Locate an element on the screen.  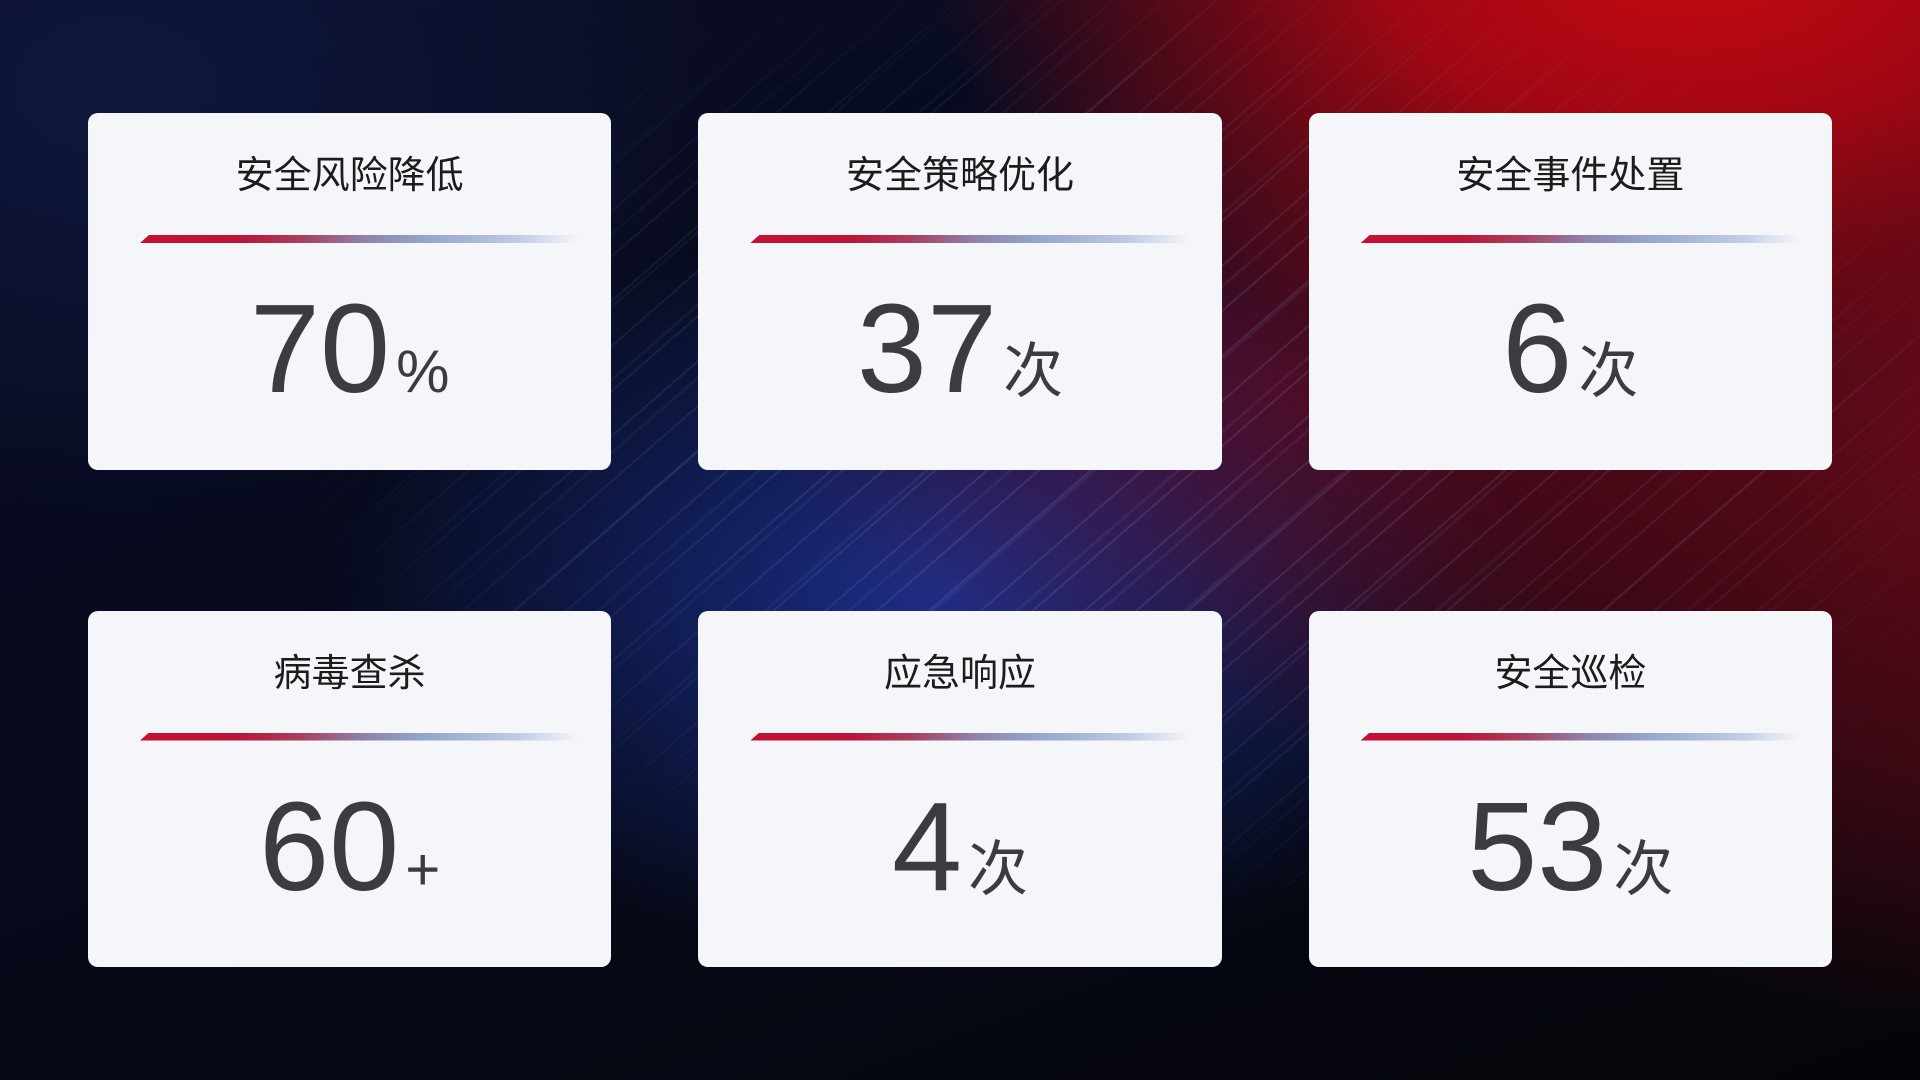
stat-value: 37 is located at coordinates (927, 349).